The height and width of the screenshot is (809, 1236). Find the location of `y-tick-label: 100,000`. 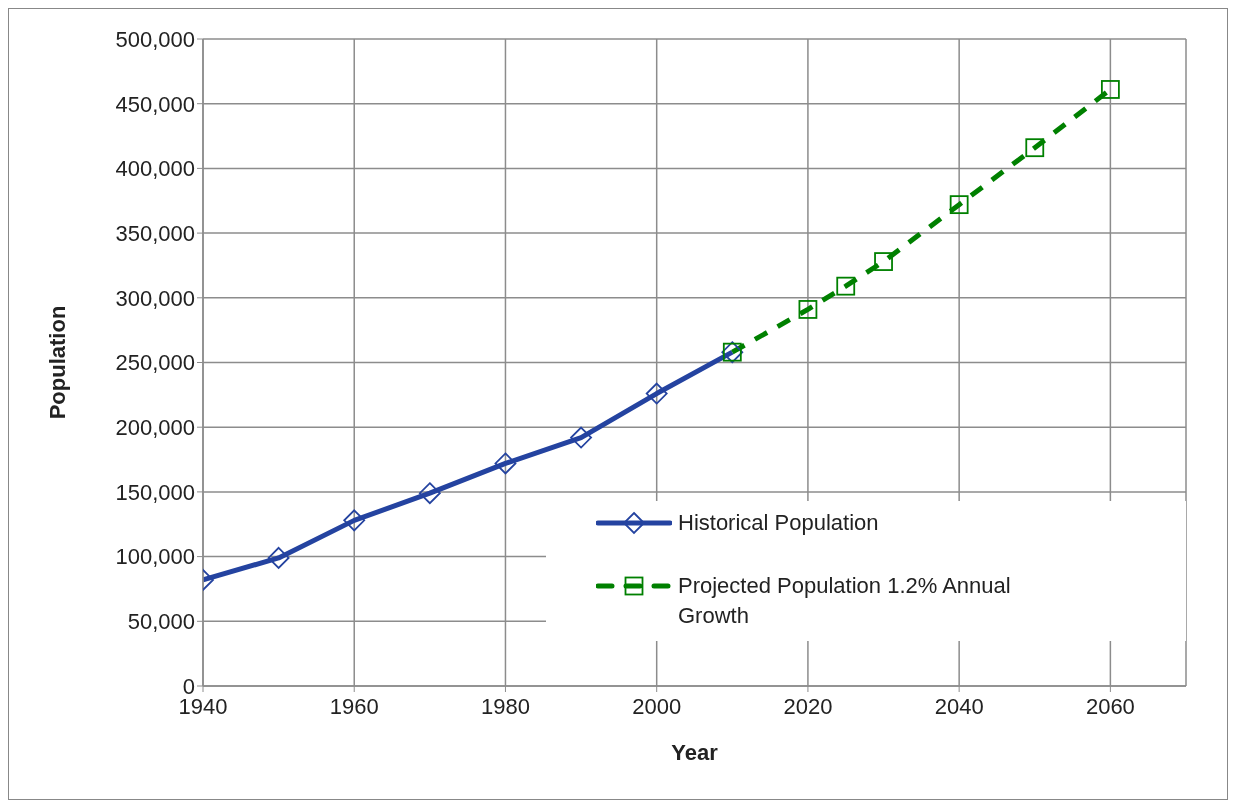

y-tick-label: 100,000 is located at coordinates (155, 557).